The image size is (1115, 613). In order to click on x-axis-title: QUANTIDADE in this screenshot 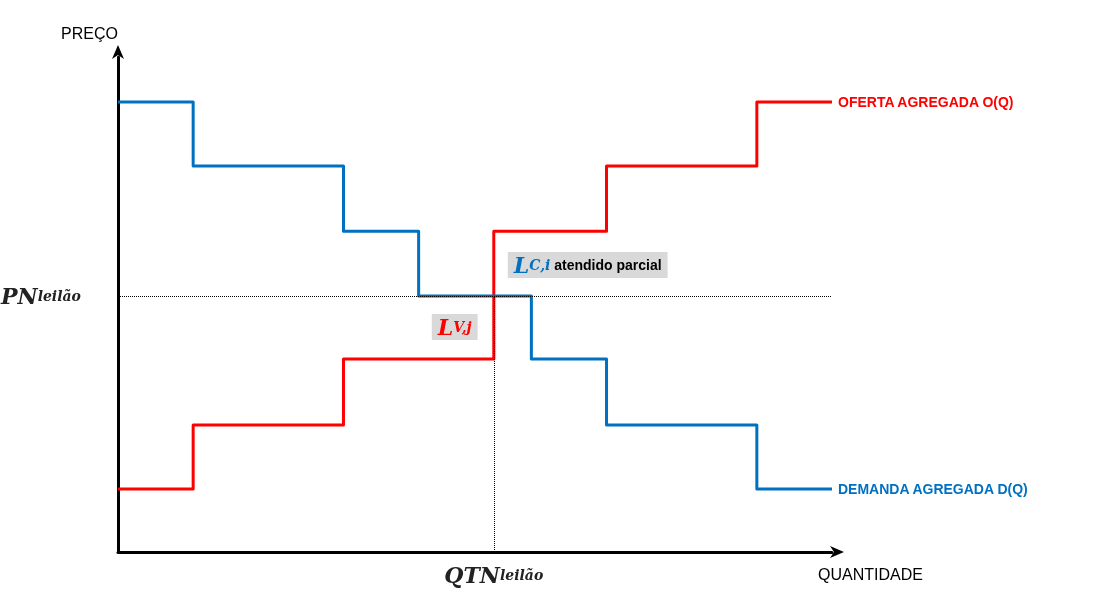, I will do `click(870, 574)`.